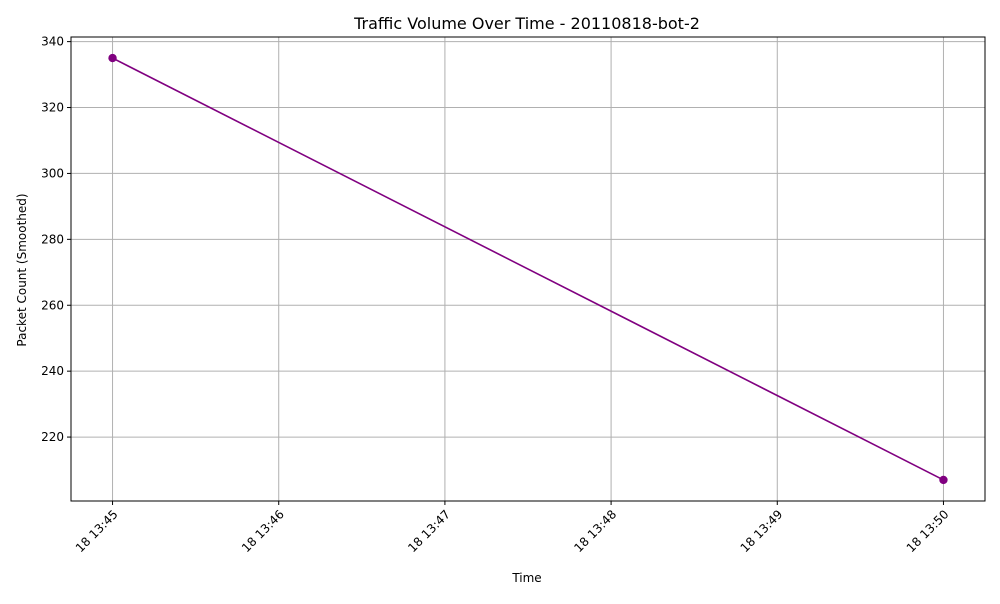  Describe the element at coordinates (52, 437) in the screenshot. I see `y-tick-label: 220` at that location.